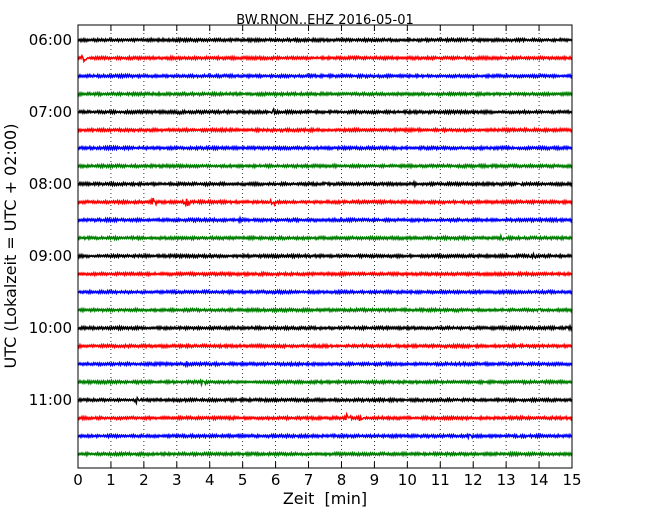 The width and height of the screenshot is (650, 520). I want to click on chart-title: BW.RNON..EHZ 2016-05-01, so click(325, 20).